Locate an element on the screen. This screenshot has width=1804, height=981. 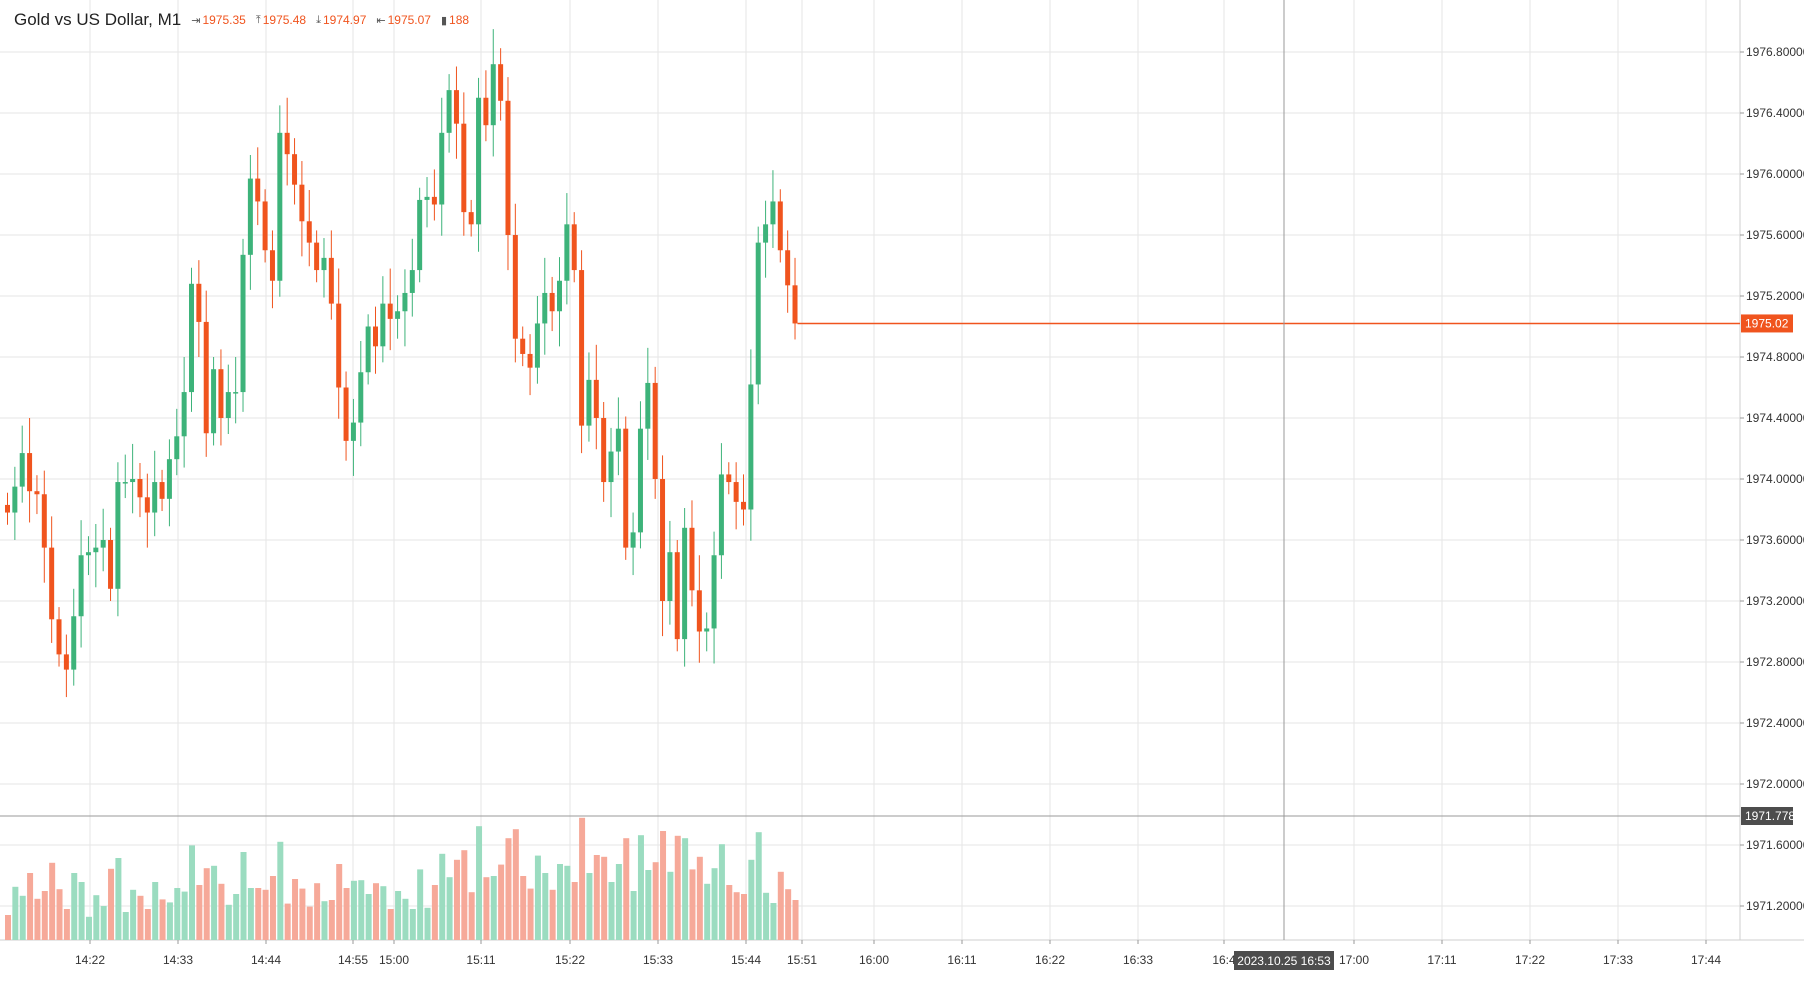
time-tick-label: 14:33 is located at coordinates (178, 960).